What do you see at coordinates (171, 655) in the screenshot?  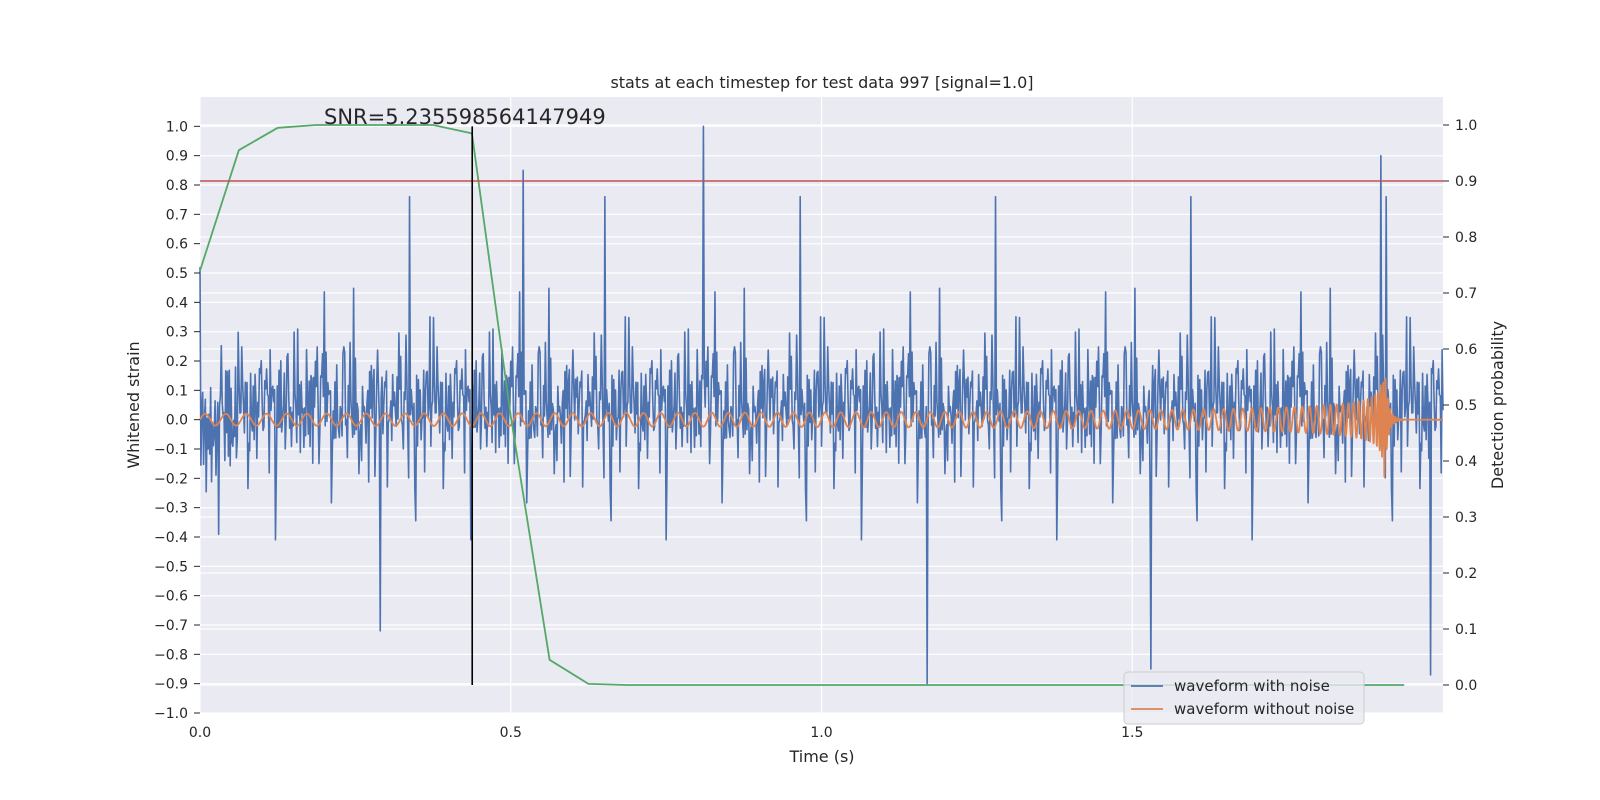 I see `y-tick-label-left: −0.8` at bounding box center [171, 655].